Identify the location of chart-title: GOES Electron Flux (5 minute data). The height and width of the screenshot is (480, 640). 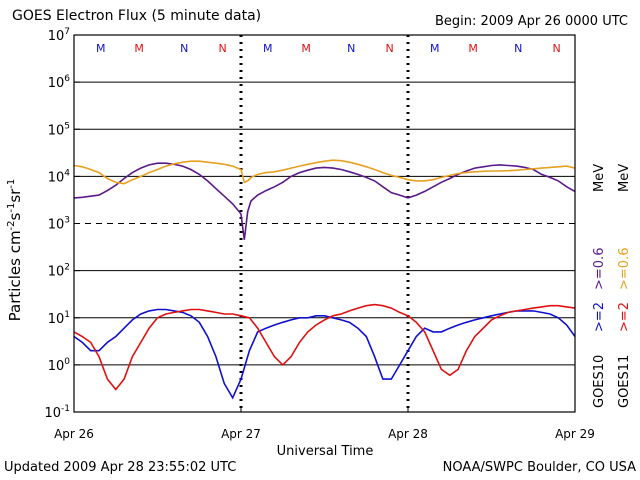
(137, 16).